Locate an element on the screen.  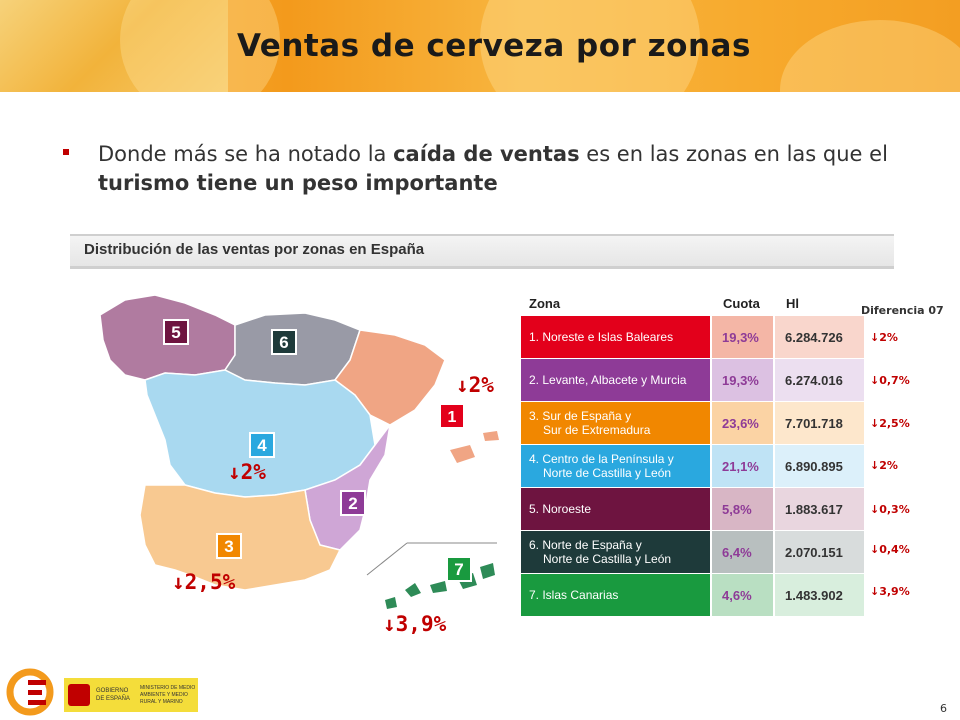
svg-text: 4 is located at coordinates (262, 445).